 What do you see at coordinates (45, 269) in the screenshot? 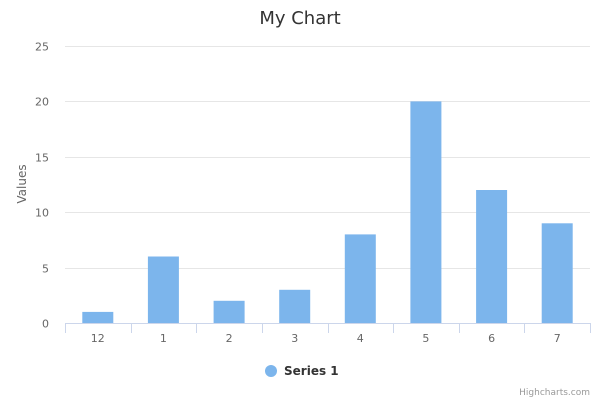
I see `y-tick-label: 5` at bounding box center [45, 269].